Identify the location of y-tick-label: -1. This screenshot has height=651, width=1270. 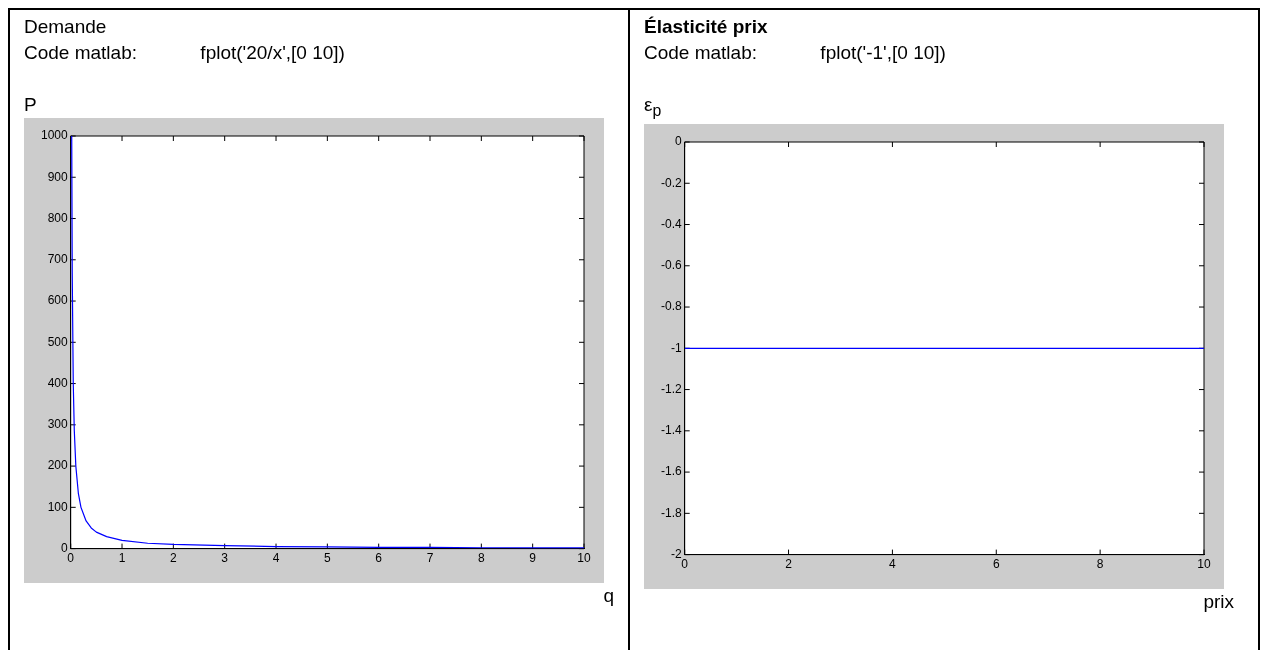
(676, 347).